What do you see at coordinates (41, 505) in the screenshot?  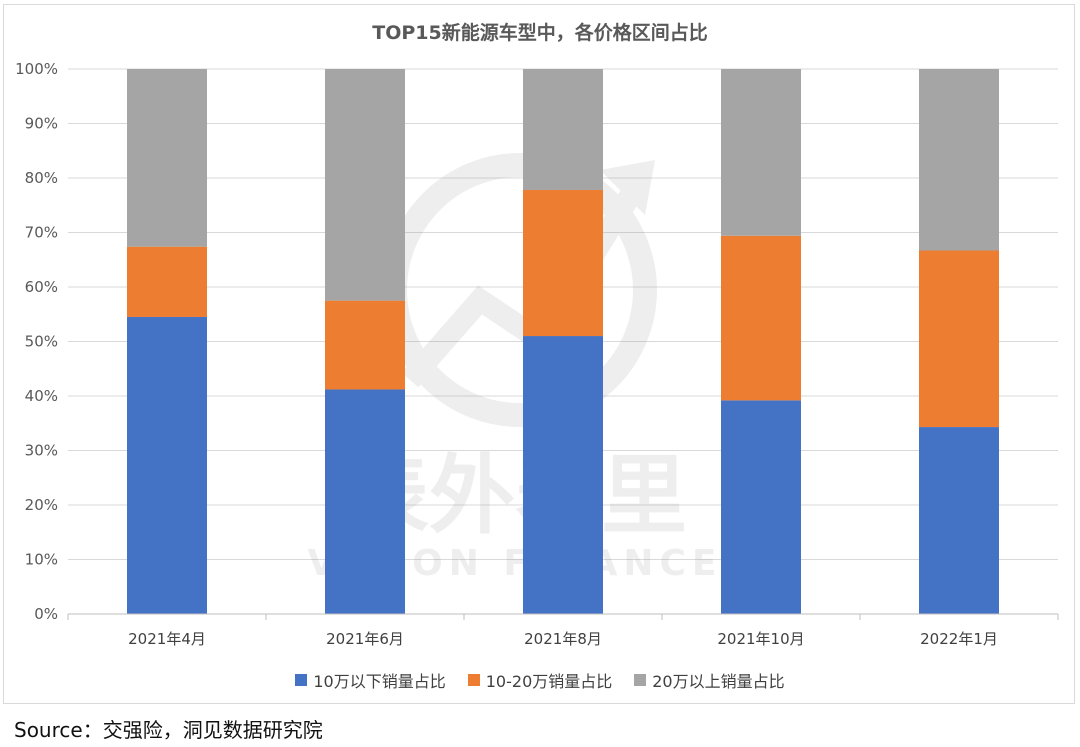 I see `y-tick-label: 20%` at bounding box center [41, 505].